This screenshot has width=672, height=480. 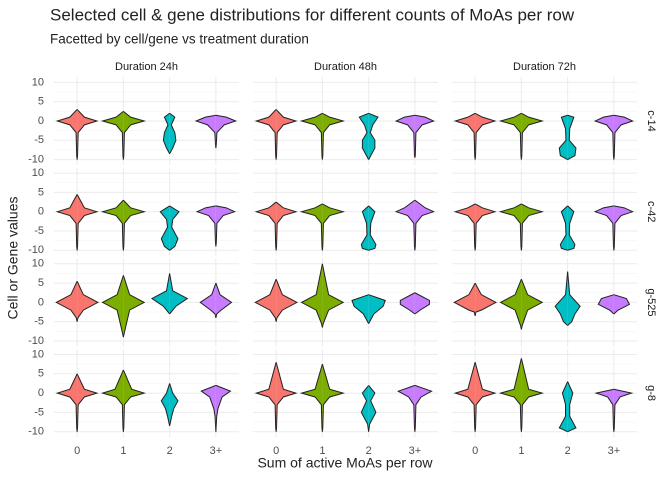 What do you see at coordinates (651, 211) in the screenshot?
I see `row-strip: c-42` at bounding box center [651, 211].